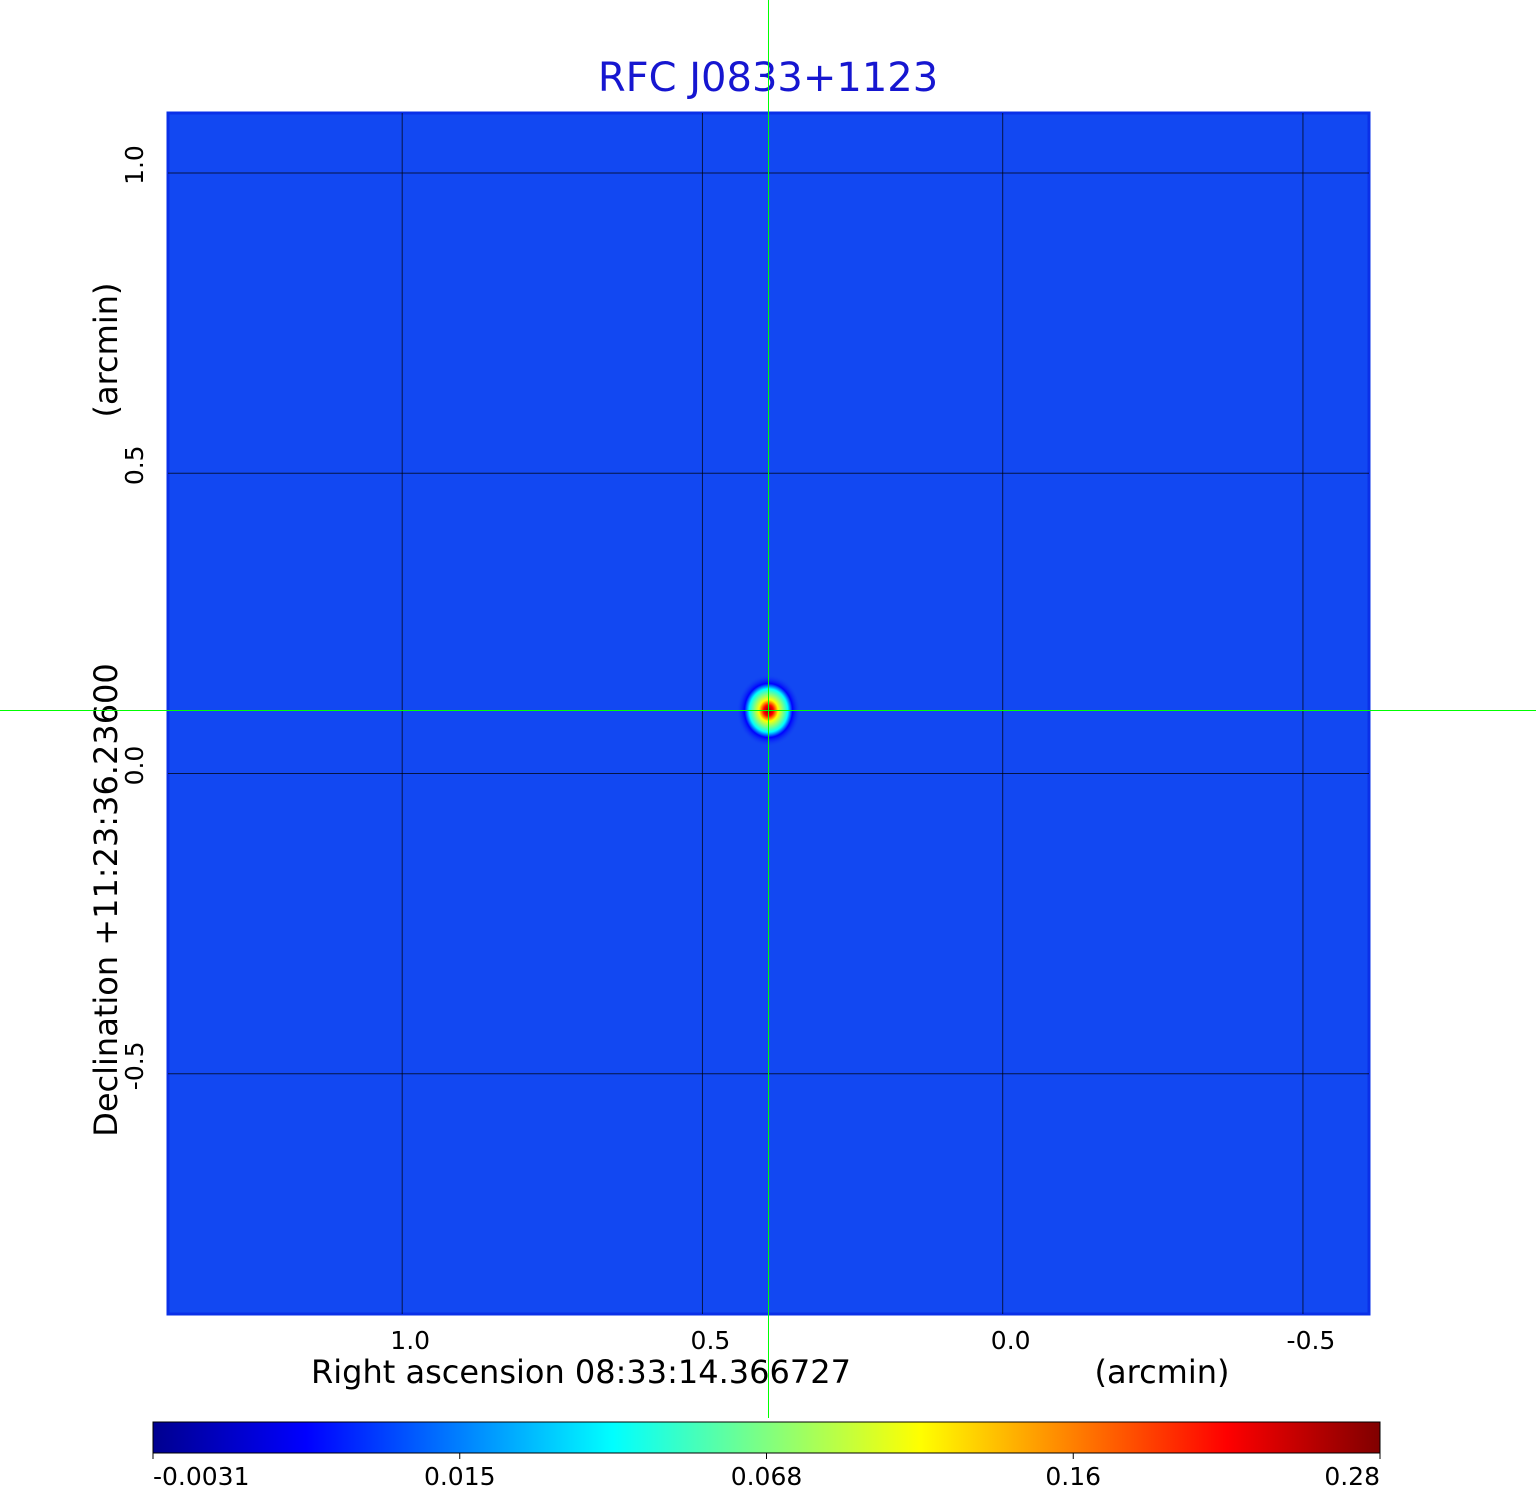 The width and height of the screenshot is (1536, 1511). Describe the element at coordinates (410, 1340) in the screenshot. I see `x-tick-label: 1.0` at that location.